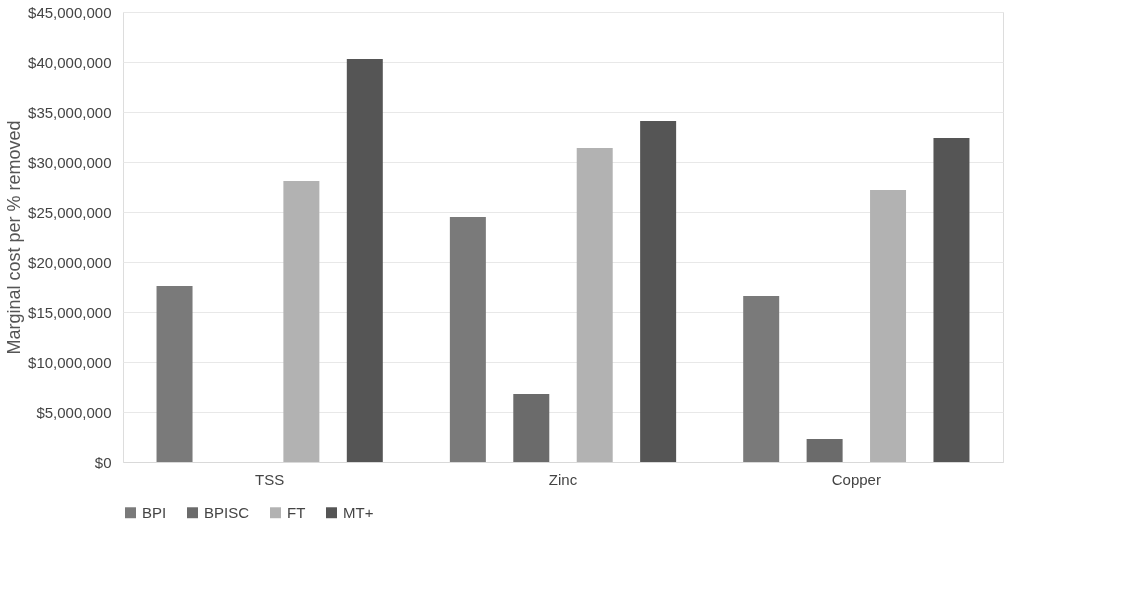 The width and height of the screenshot is (1128, 594). What do you see at coordinates (154, 512) in the screenshot?
I see `legend-label: BPI` at bounding box center [154, 512].